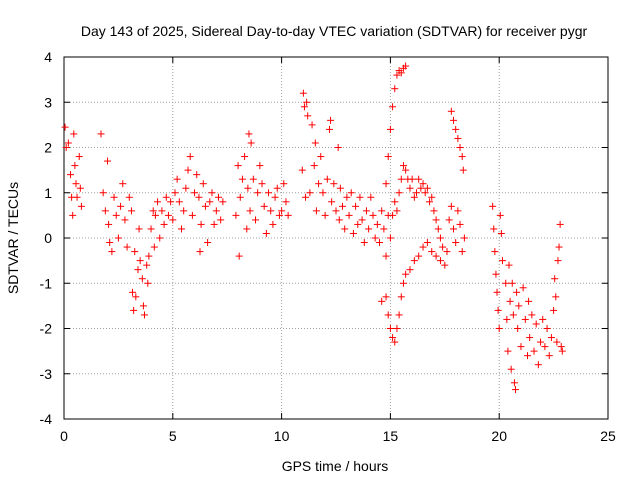  Describe the element at coordinates (46, 419) in the screenshot. I see `y-tick-label: -4` at that location.